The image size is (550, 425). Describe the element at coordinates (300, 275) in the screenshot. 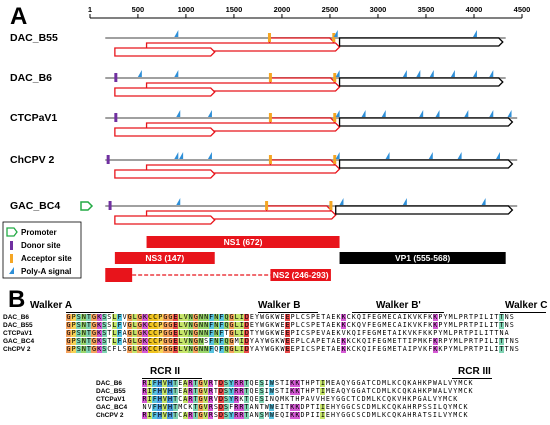

I see `ns2-protein` at that location.